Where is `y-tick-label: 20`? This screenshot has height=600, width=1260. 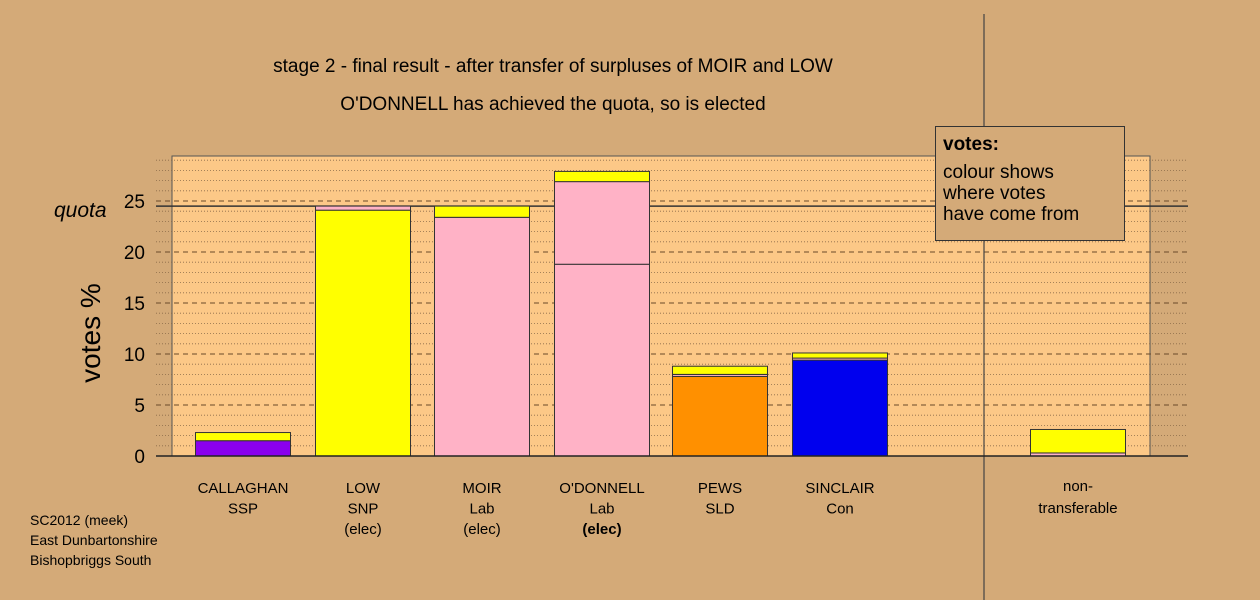
y-tick-label: 20 is located at coordinates (134, 253).